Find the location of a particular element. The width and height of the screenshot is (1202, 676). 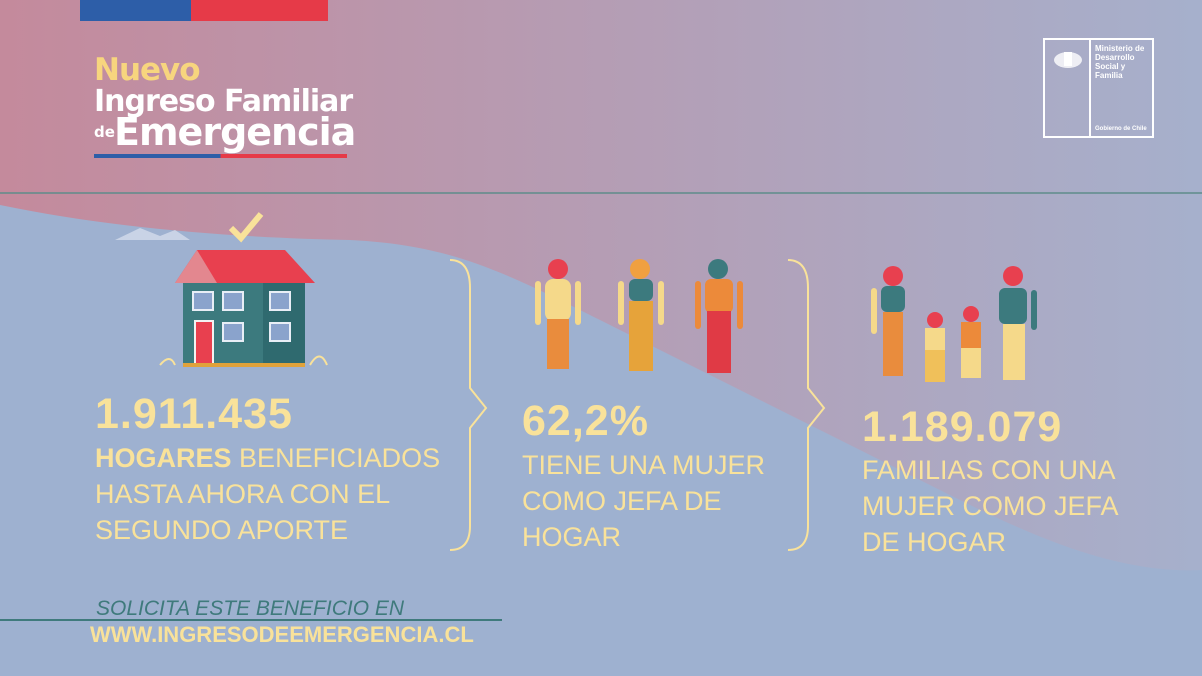

cta-underline is located at coordinates (251, 620).